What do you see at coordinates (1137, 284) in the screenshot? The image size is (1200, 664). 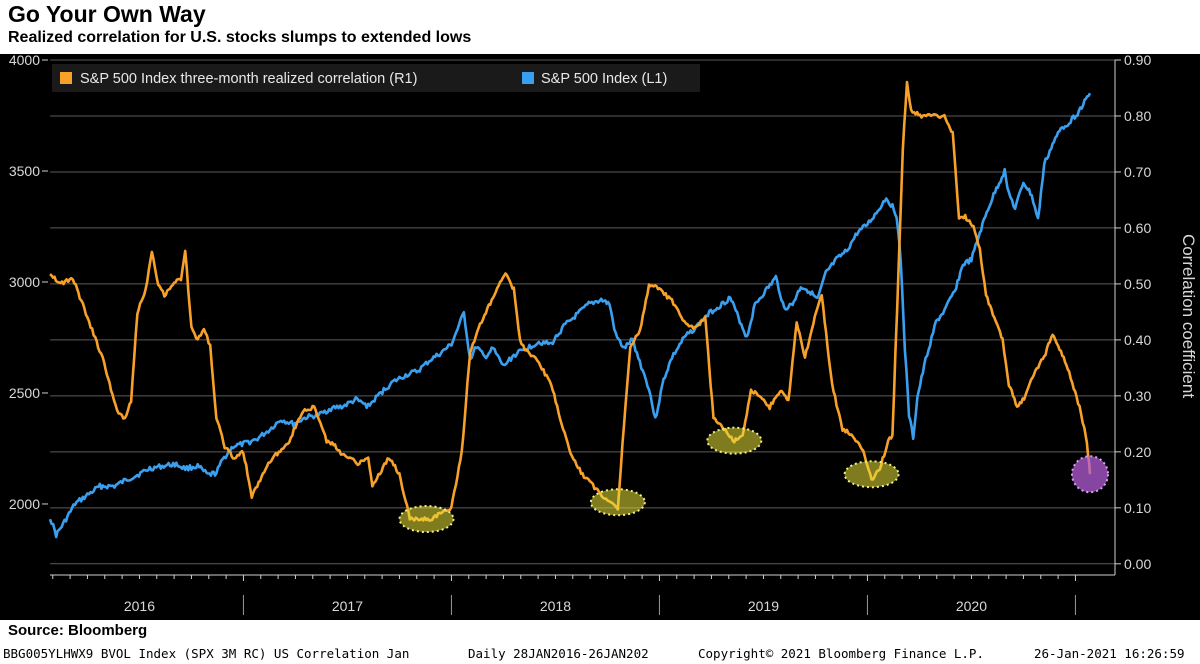 I see `right-axis-tick-label: 0.50` at bounding box center [1137, 284].